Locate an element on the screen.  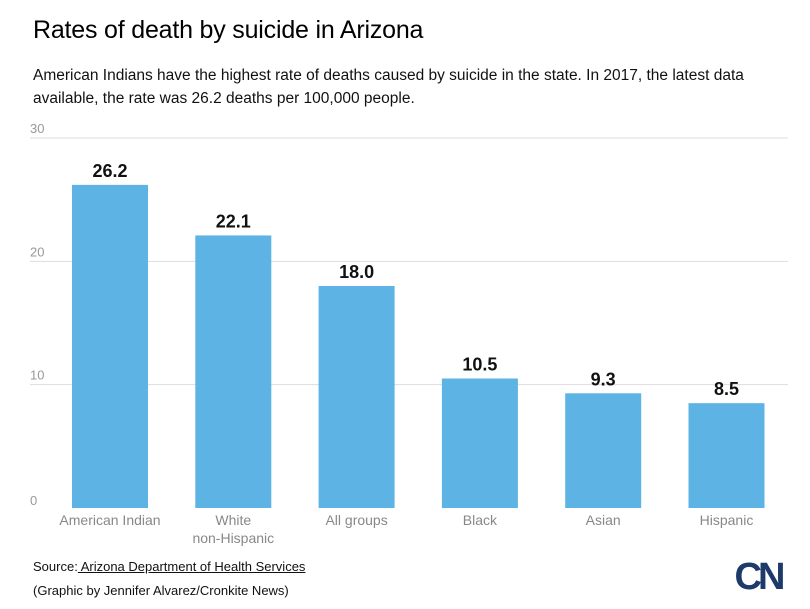
category-label: Hispanic is located at coordinates (727, 520).